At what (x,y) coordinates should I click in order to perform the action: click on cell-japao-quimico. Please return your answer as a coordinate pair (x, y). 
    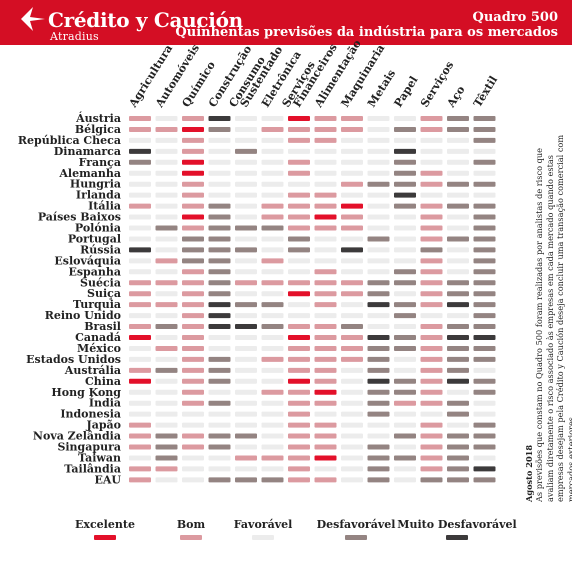
    Looking at the image, I should click on (193, 425).